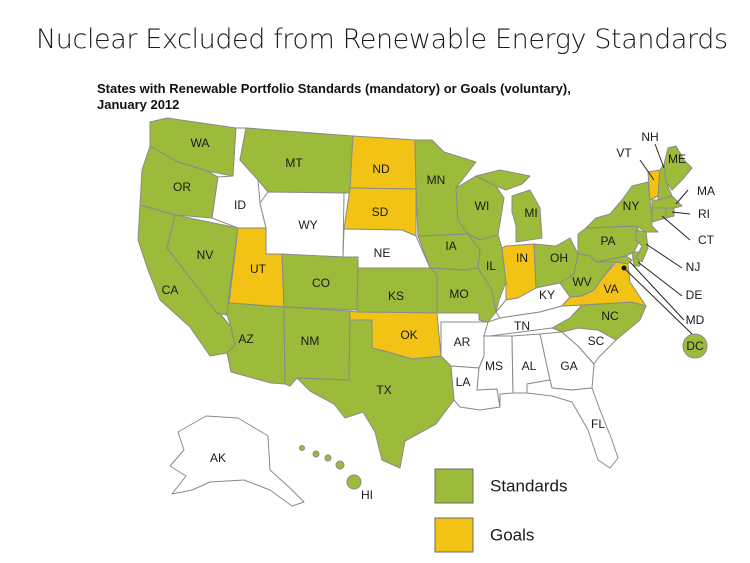  I want to click on state-HI, so click(354, 482).